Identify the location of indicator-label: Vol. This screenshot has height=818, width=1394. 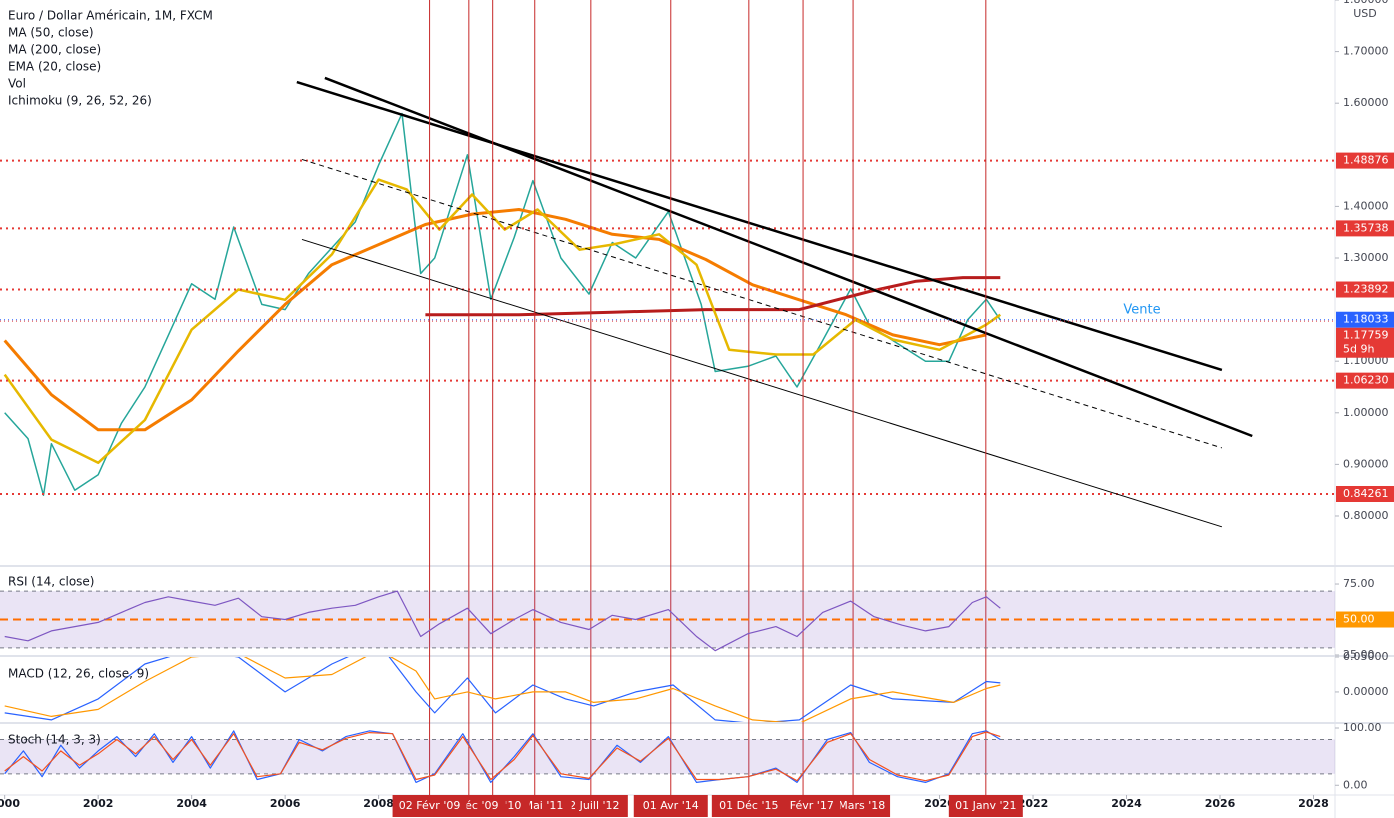
(17, 84).